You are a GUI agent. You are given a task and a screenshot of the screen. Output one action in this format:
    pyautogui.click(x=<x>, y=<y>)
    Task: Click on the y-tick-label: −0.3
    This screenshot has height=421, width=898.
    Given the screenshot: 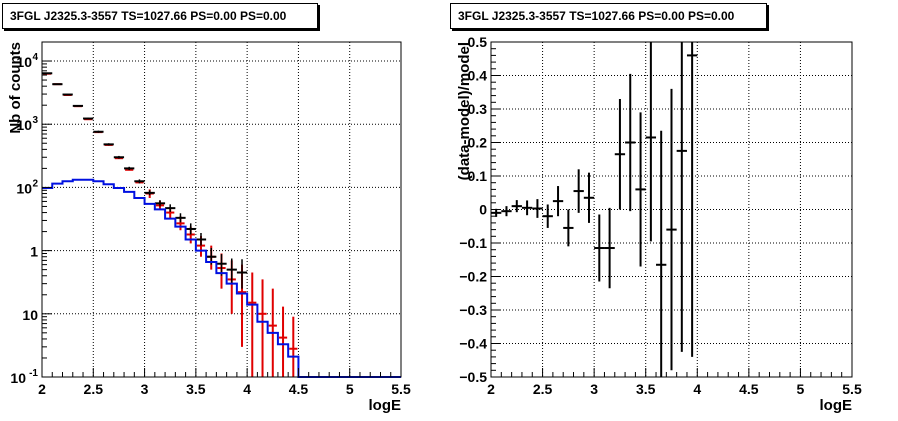 What is the action you would take?
    pyautogui.click(x=473, y=310)
    